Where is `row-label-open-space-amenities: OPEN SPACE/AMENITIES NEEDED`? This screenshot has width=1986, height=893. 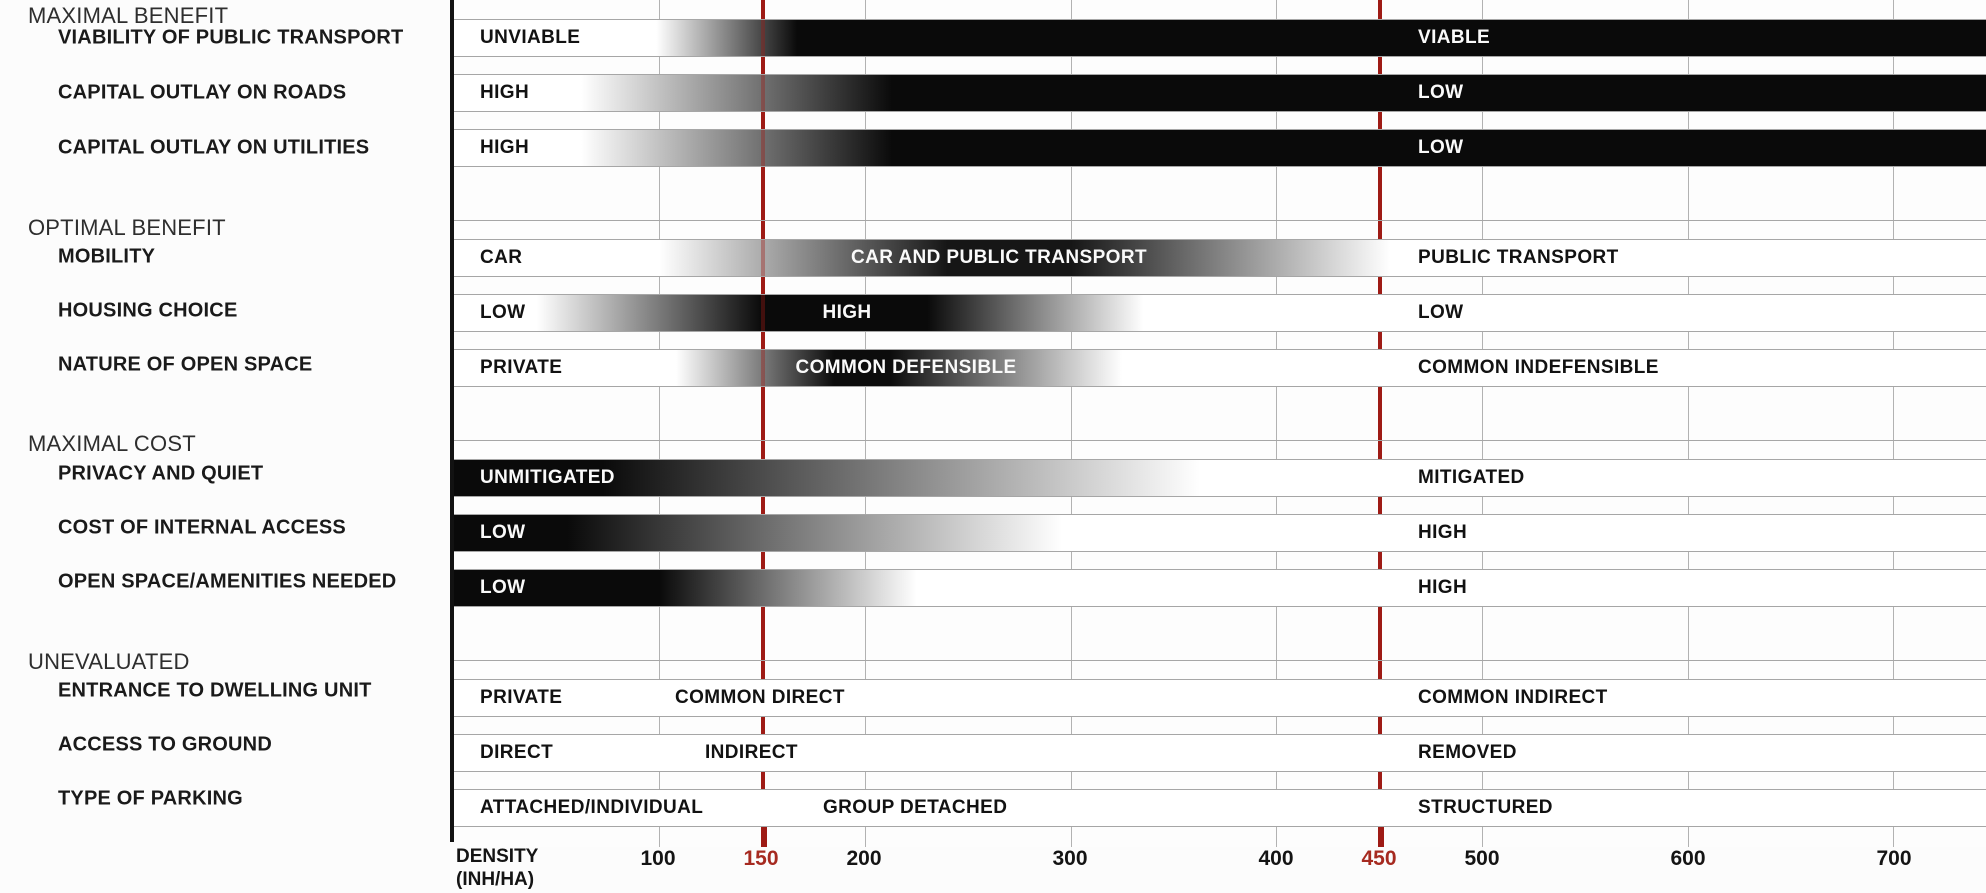 row-label-open-space-amenities: OPEN SPACE/AMENITIES NEEDED is located at coordinates (227, 581).